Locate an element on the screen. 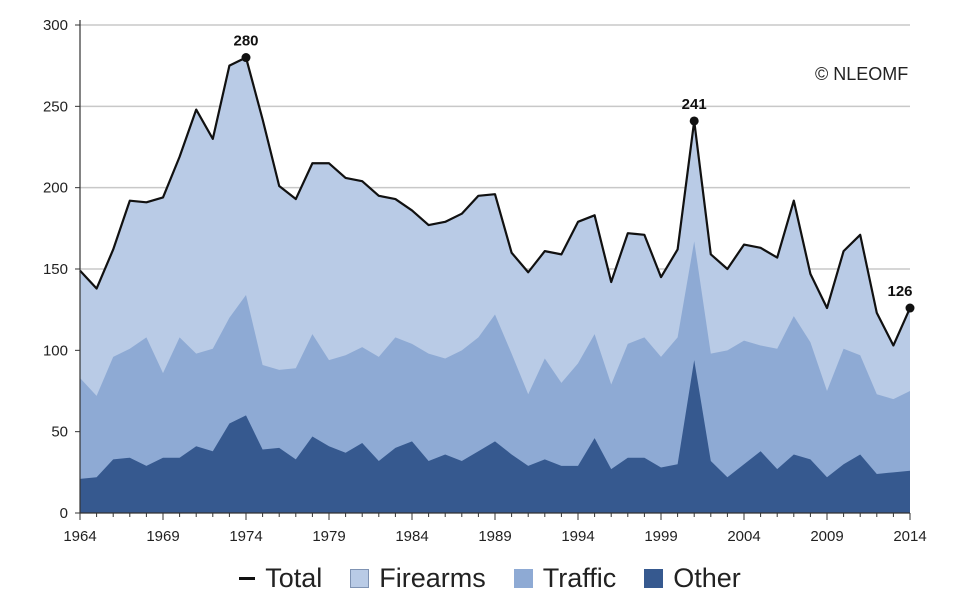 The image size is (980, 612). y-tick-label: 300 is located at coordinates (55, 25).